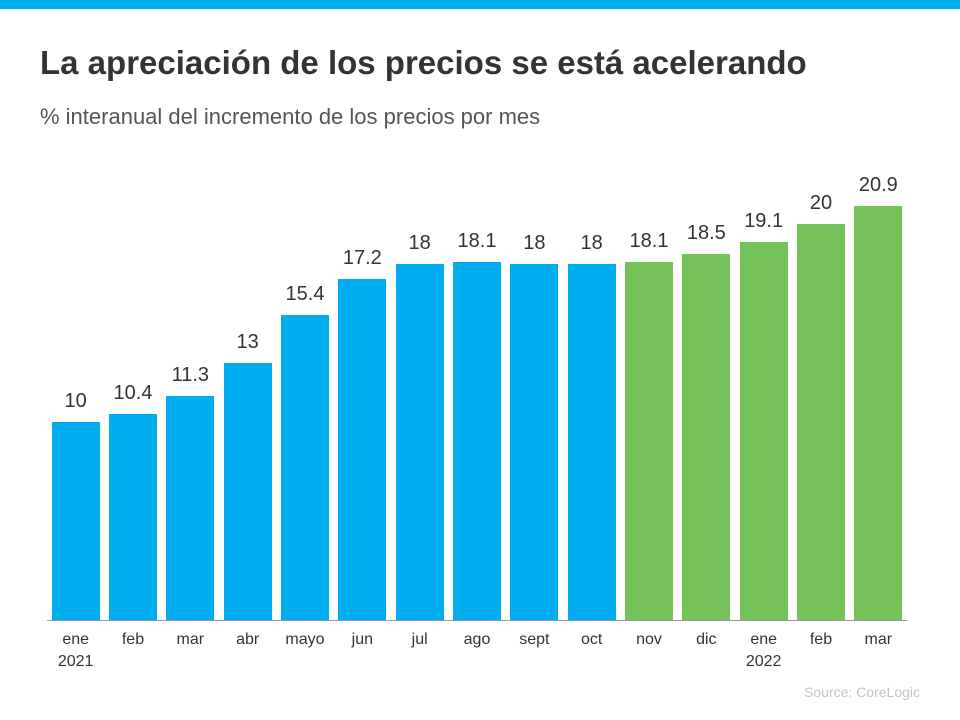 Image resolution: width=960 pixels, height=720 pixels. Describe the element at coordinates (75, 650) in the screenshot. I see `x-tick-label: ene 2021` at that location.